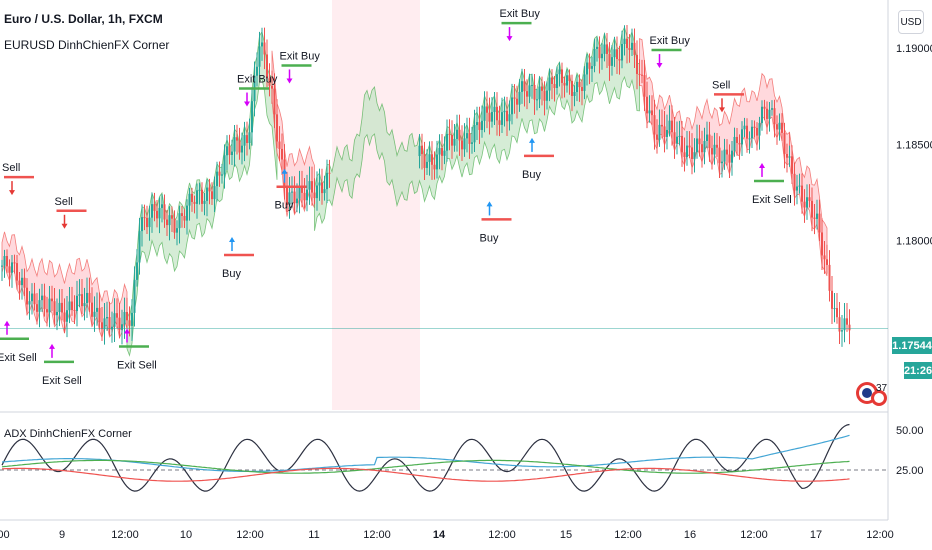 The image size is (932, 550). What do you see at coordinates (313, 535) in the screenshot?
I see `time-tick-label: 11` at bounding box center [313, 535].